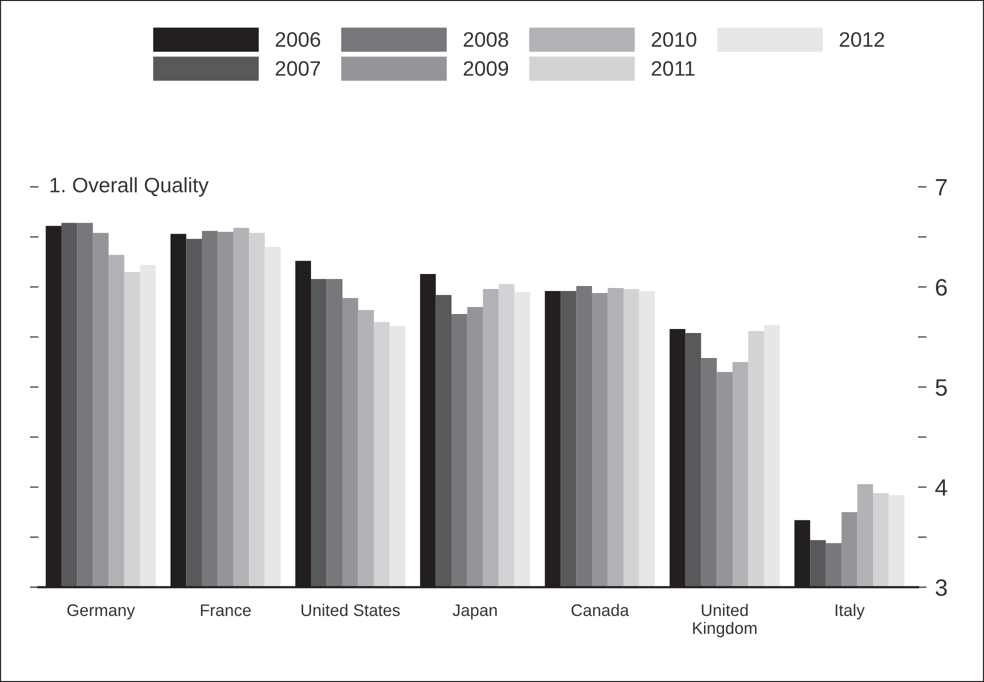  What do you see at coordinates (486, 68) in the screenshot?
I see `legend-label: 2009` at bounding box center [486, 68].